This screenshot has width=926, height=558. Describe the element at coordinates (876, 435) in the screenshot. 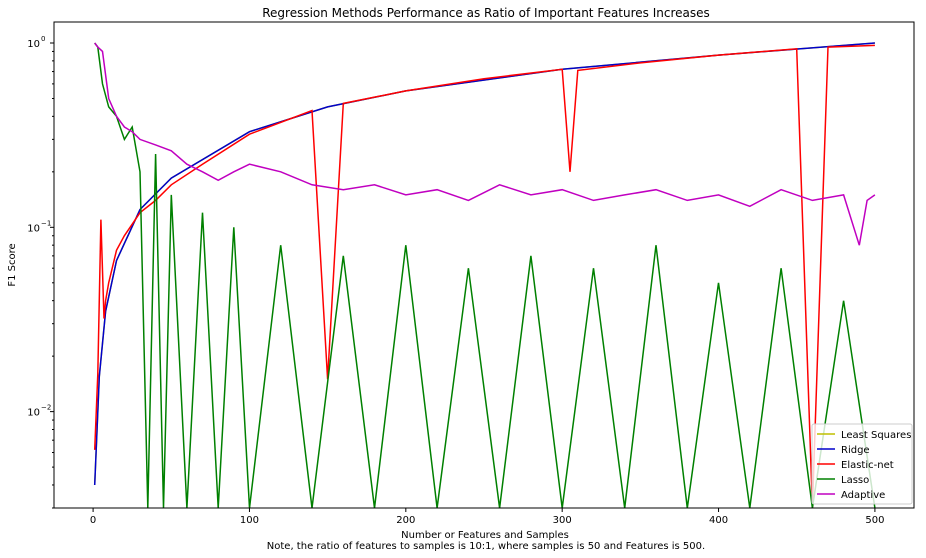

I see `legend-label: Least Squares` at that location.